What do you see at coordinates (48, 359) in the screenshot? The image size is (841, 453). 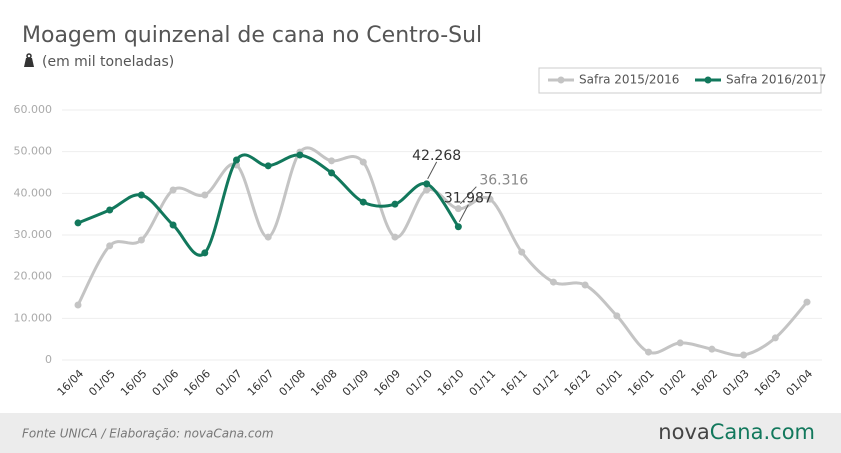 I see `y-tick-label: 0` at bounding box center [48, 359].